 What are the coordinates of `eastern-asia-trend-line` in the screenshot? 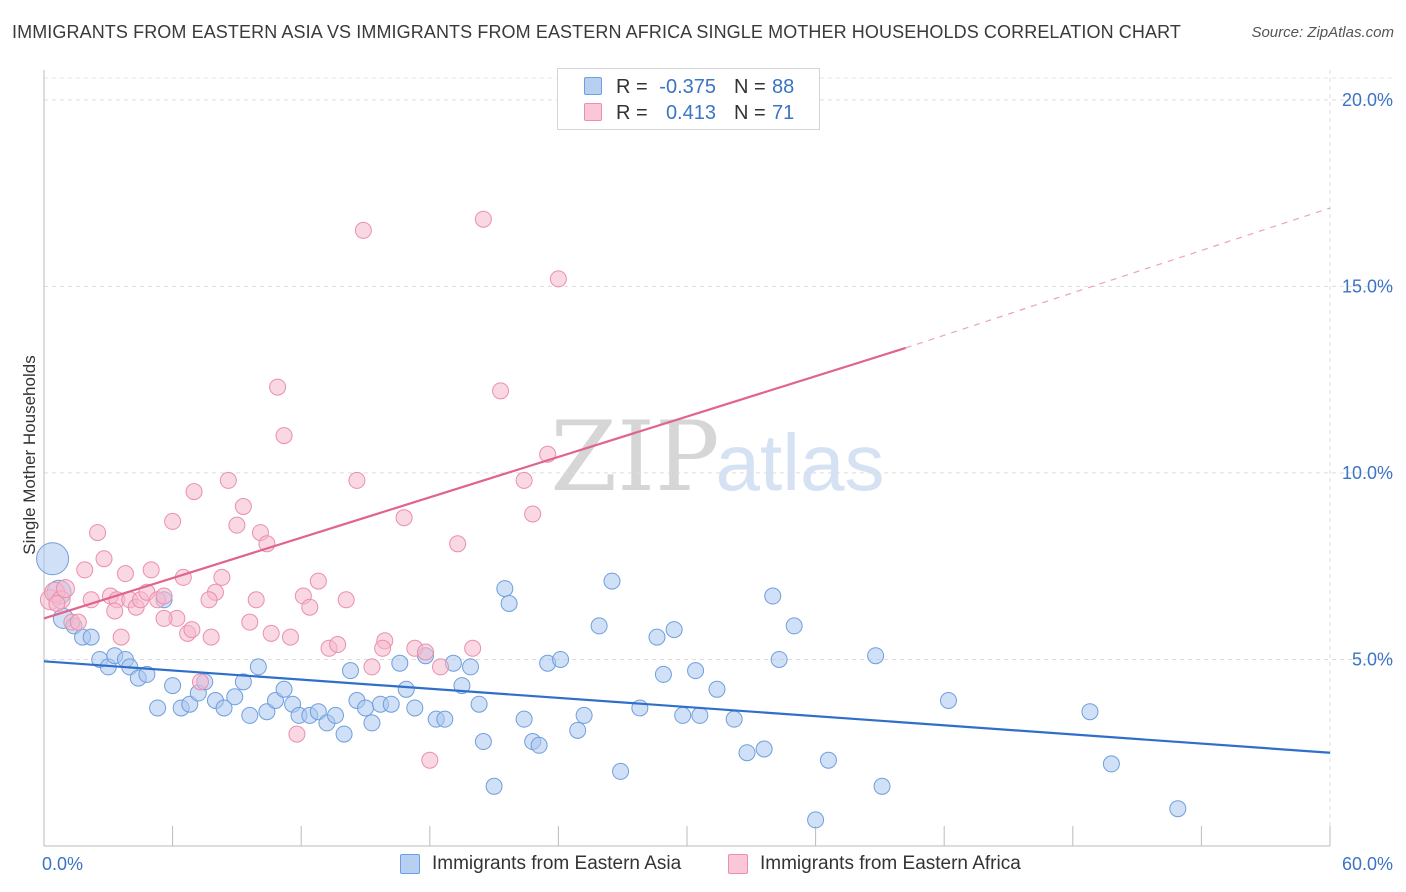 It's located at (687, 707).